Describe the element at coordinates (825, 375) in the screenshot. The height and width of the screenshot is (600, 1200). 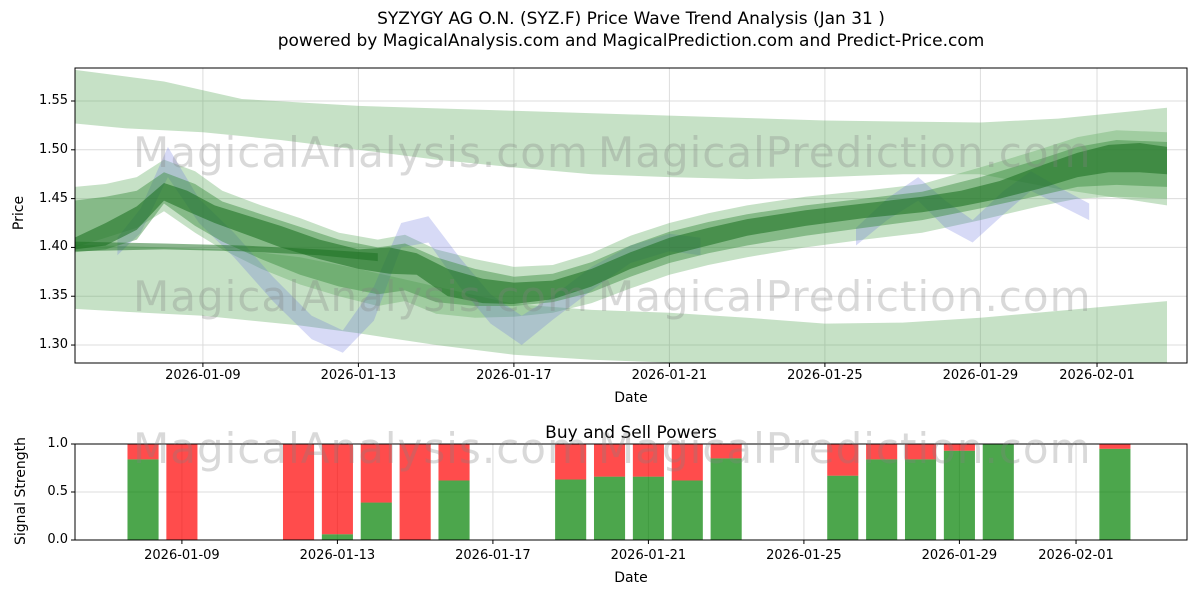
I see `price-x-tick-label: 2026-01-25` at that location.